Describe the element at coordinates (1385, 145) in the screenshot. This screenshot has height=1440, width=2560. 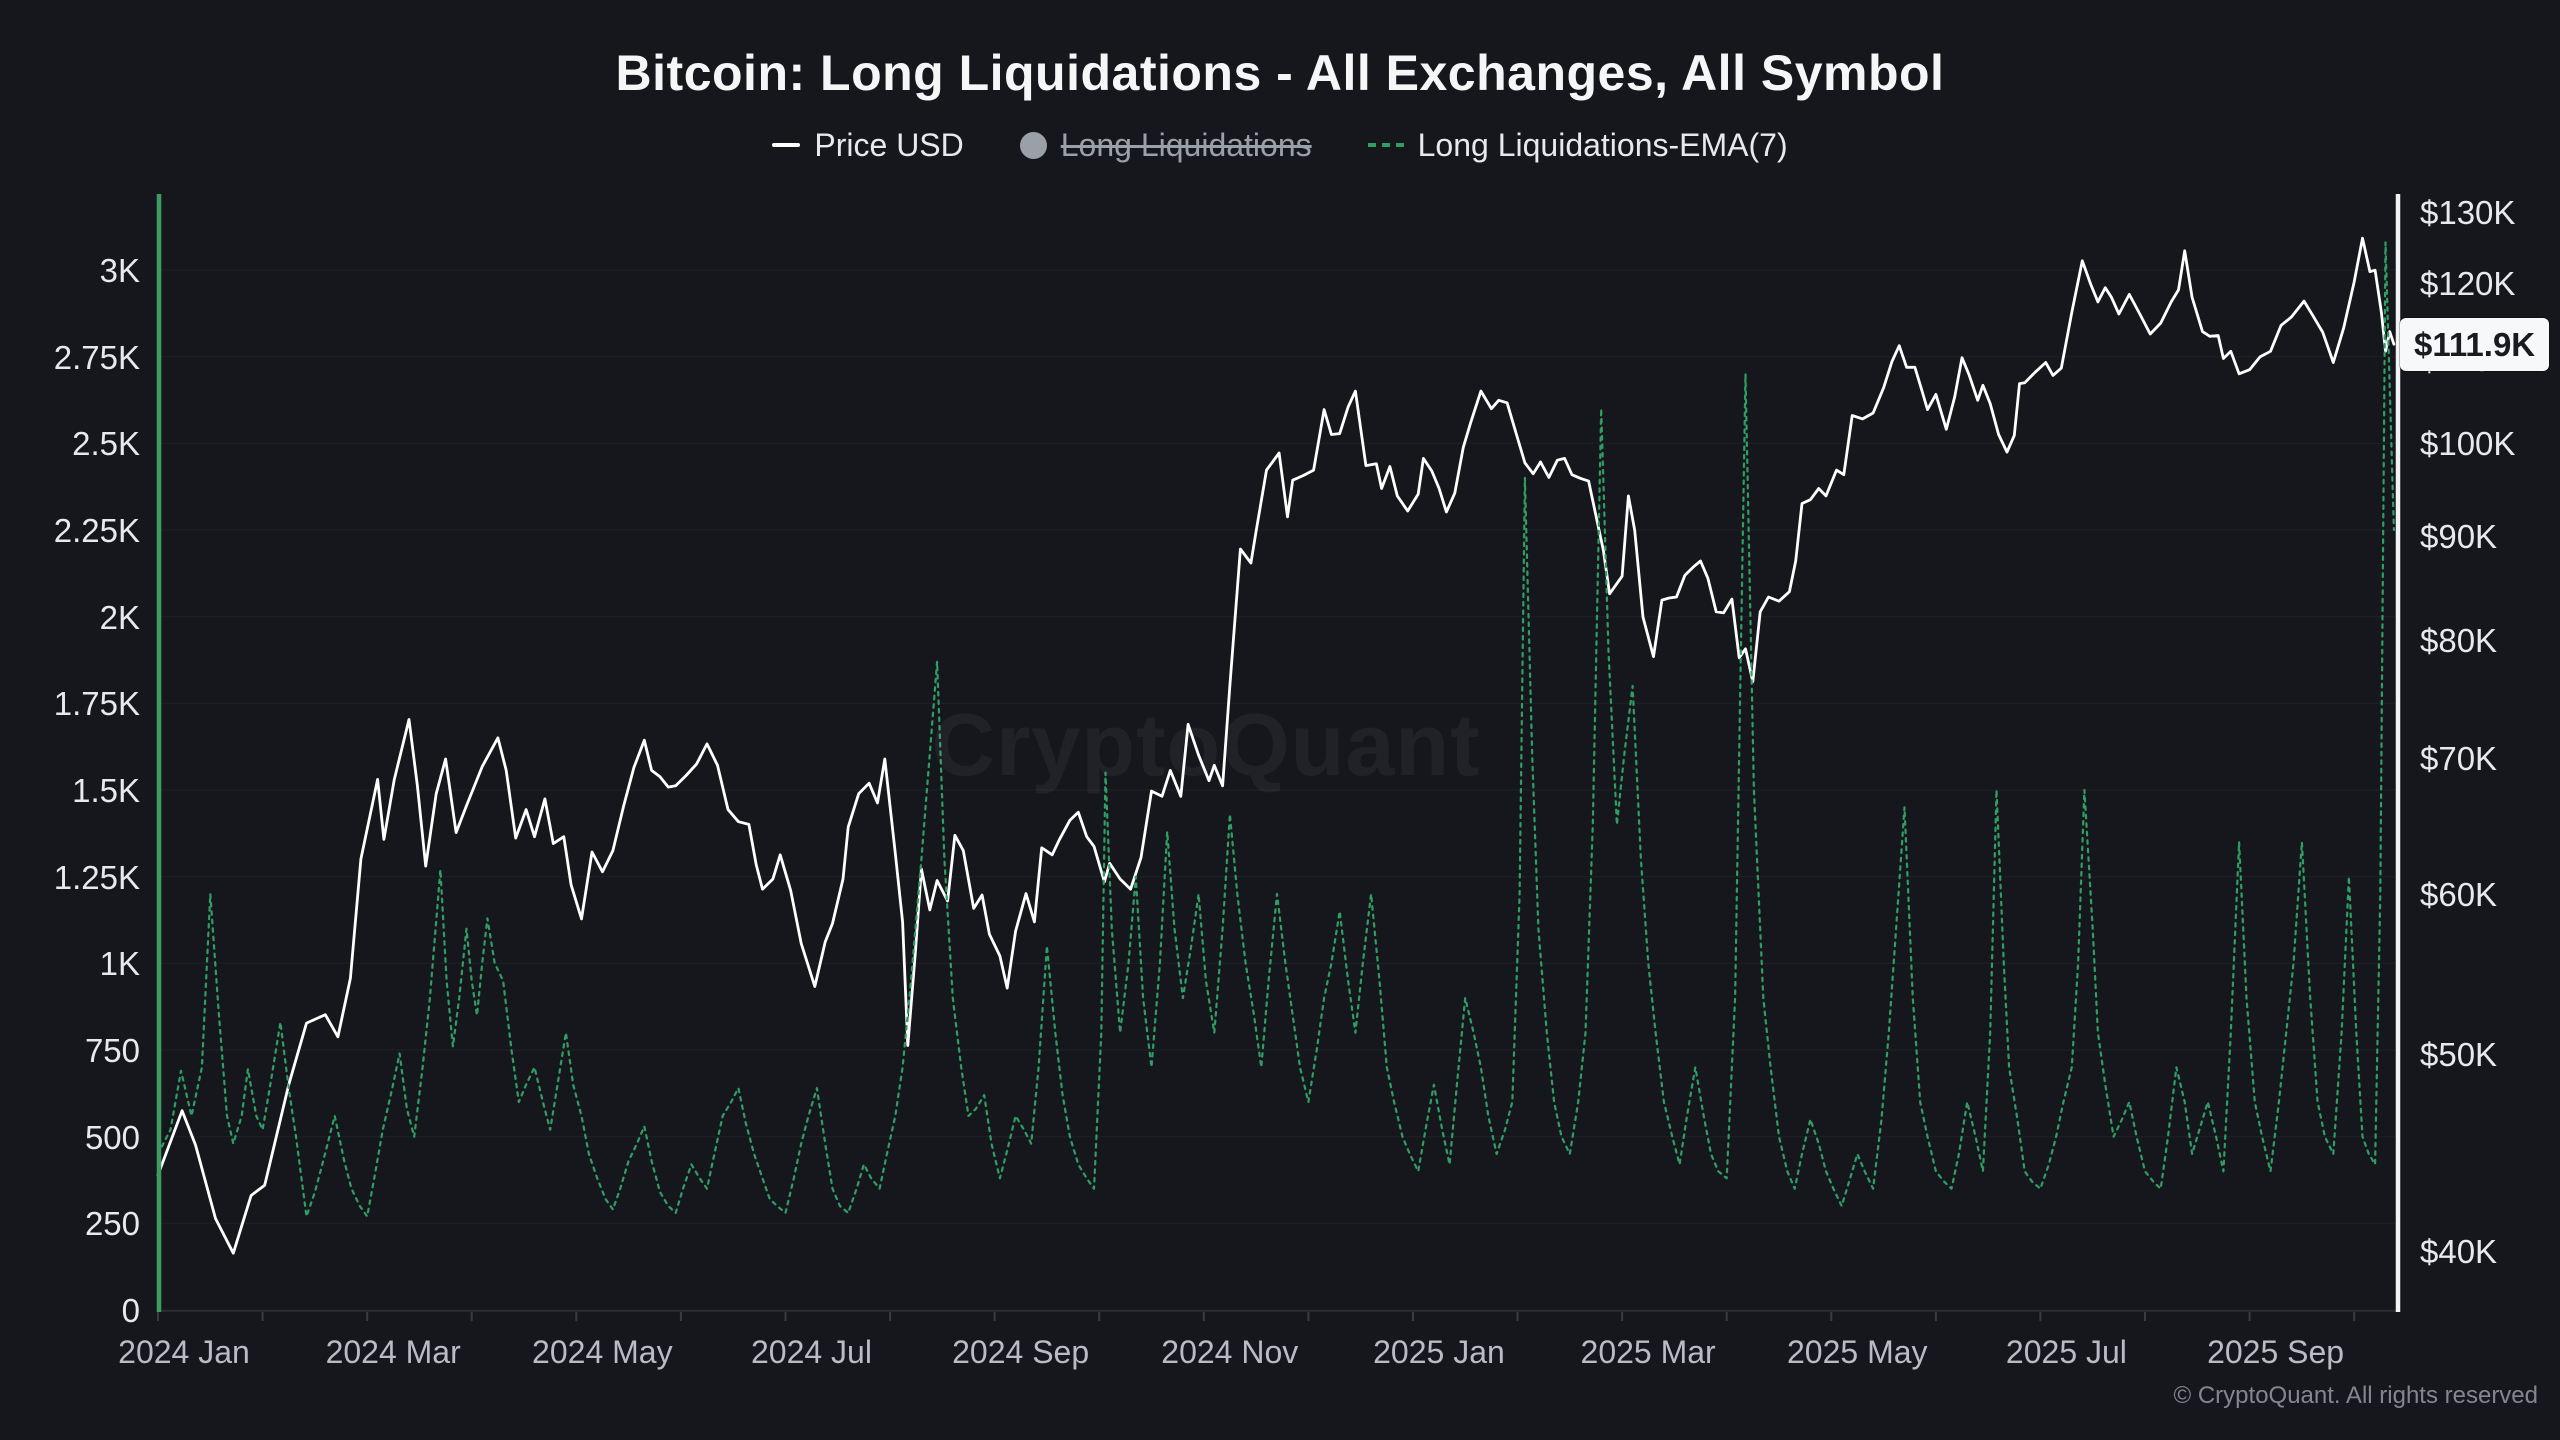
I see `legend-dashed-line-icon` at that location.